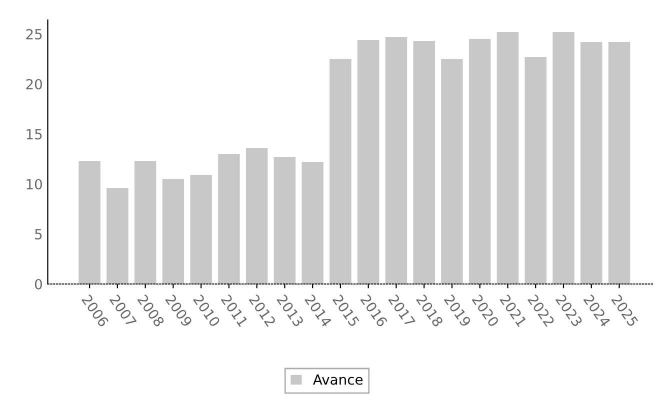 Image resolution: width=654 pixels, height=400 pixels. What do you see at coordinates (34, 184) in the screenshot?
I see `y-tick-label: 10` at bounding box center [34, 184].